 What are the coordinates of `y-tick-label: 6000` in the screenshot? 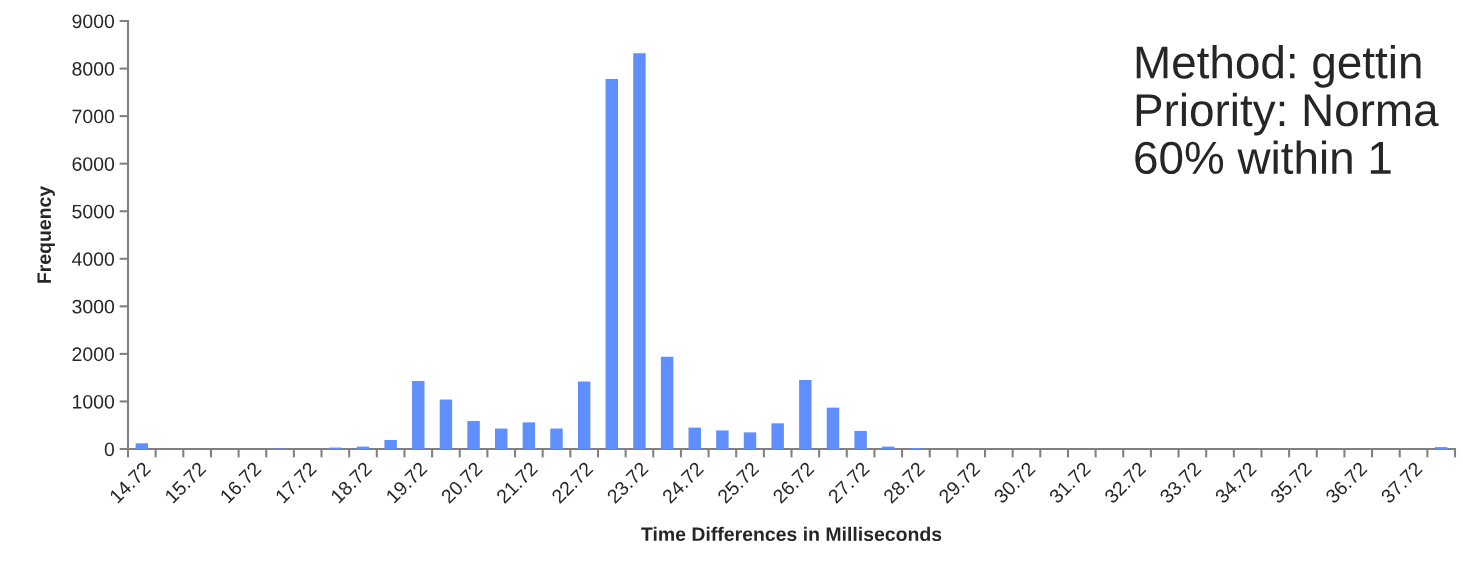 It's located at (93, 164).